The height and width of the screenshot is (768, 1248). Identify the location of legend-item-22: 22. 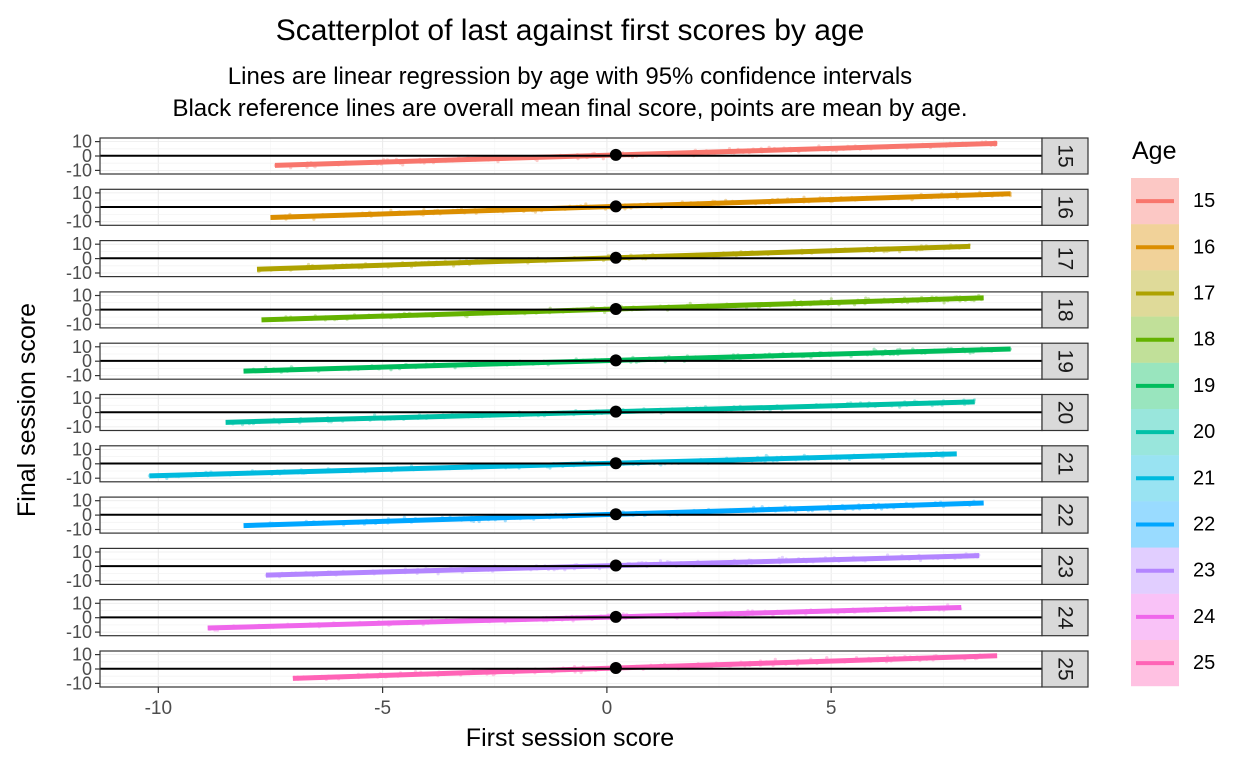
(1173, 524).